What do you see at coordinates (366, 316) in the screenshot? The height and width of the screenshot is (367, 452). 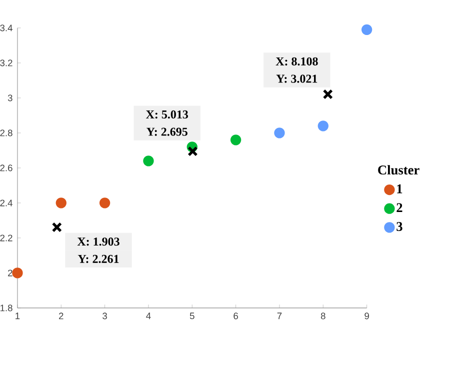 I see `x-tick-label: 9` at bounding box center [366, 316].